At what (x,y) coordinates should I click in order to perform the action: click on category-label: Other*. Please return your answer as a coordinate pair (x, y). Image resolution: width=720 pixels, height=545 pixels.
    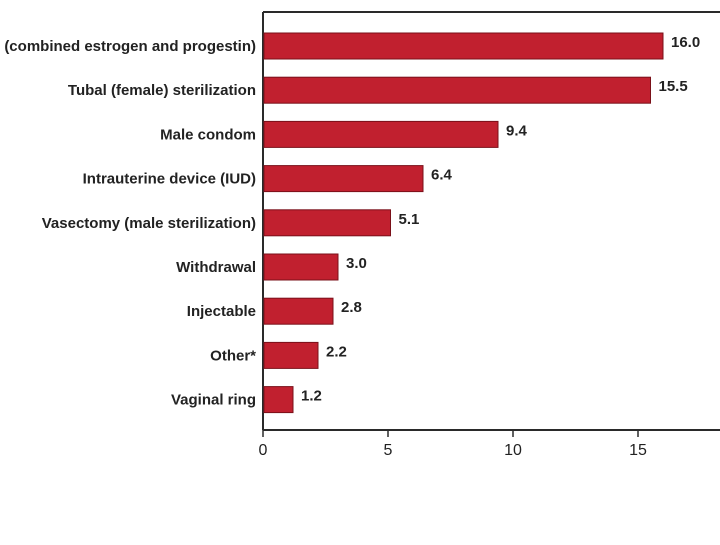
    Looking at the image, I should click on (233, 355).